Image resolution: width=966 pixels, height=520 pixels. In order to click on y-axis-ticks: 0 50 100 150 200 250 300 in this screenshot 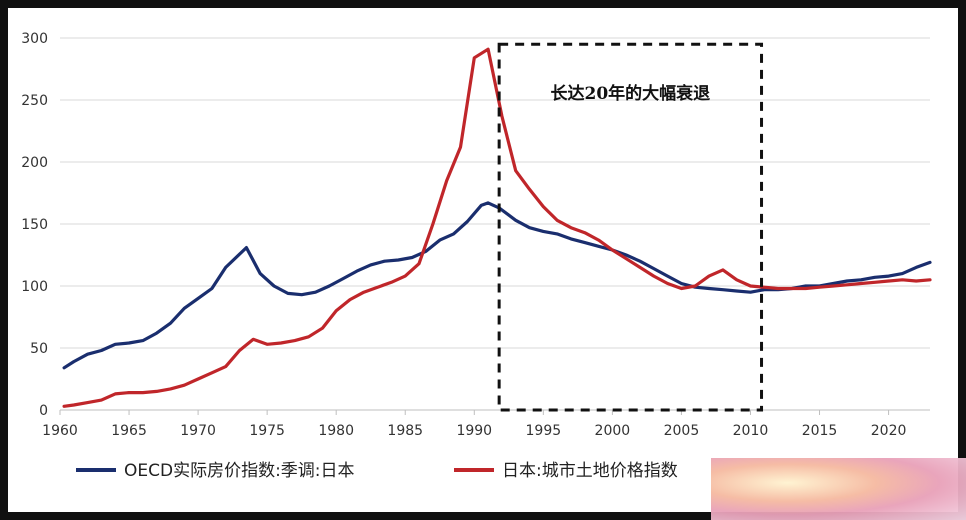, I will do `click(34, 225)`.